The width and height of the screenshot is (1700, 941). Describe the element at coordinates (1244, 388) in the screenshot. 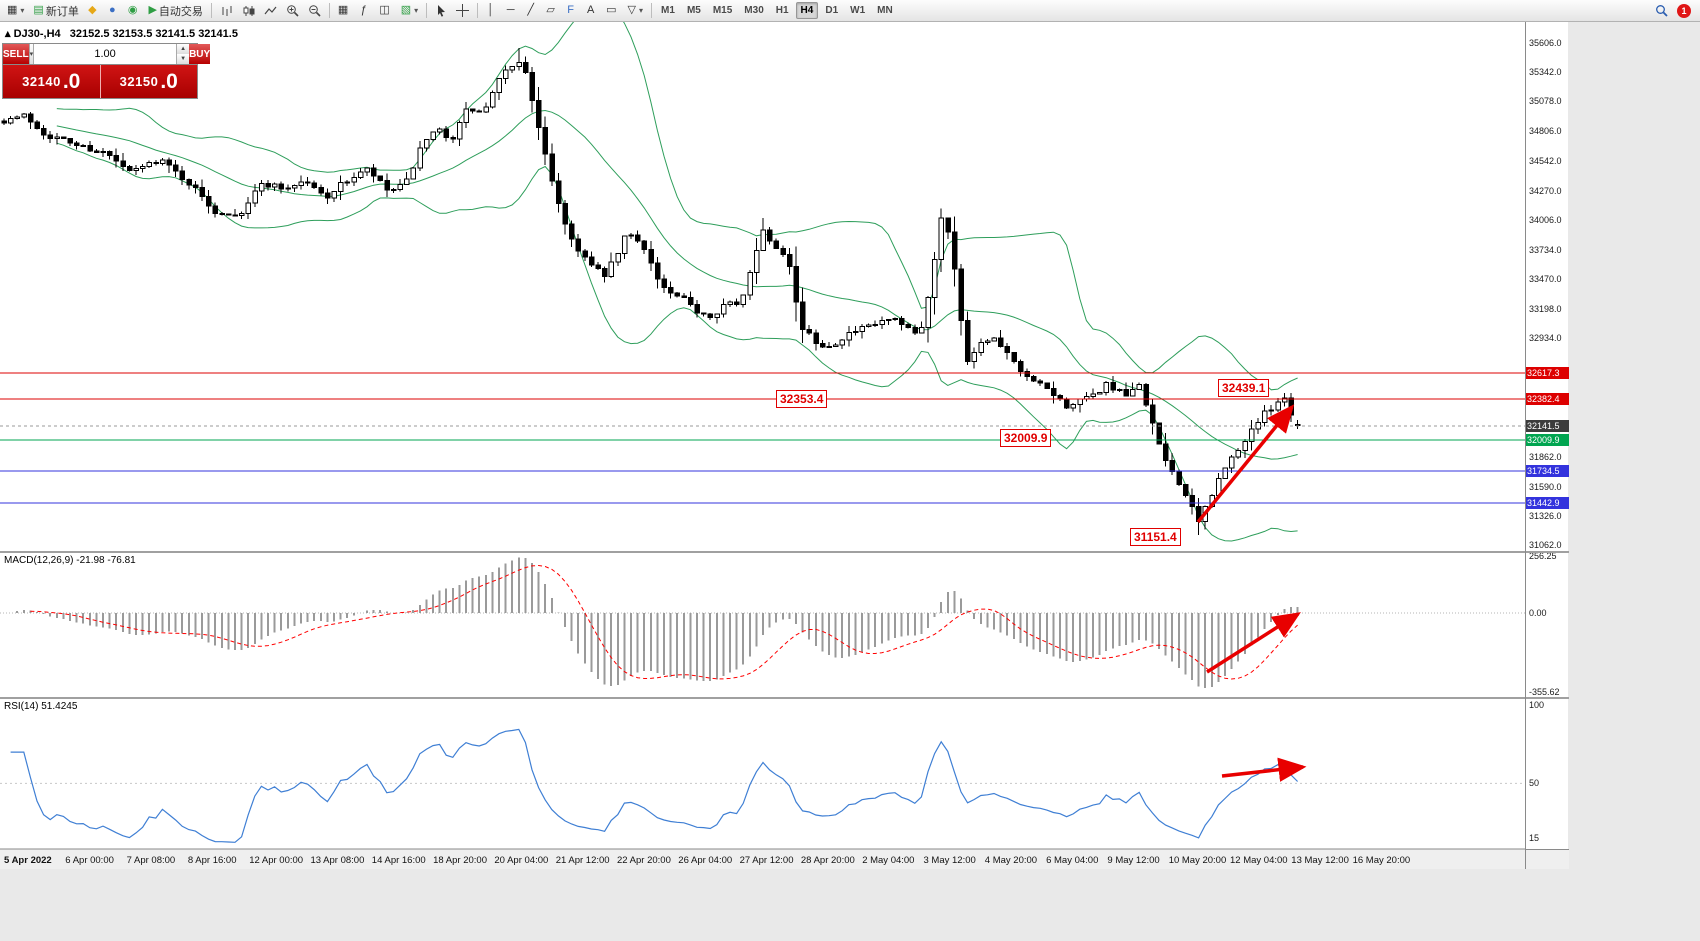

I see `price-annotation: 32439.1` at that location.